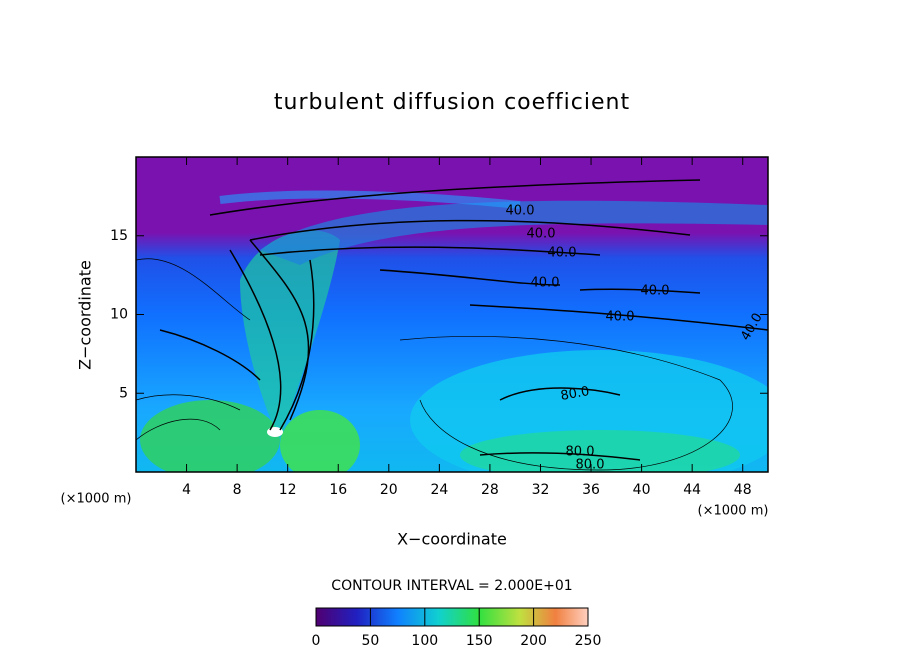 This screenshot has width=904, height=654. What do you see at coordinates (338, 490) in the screenshot?
I see `x-tick-label: 16` at bounding box center [338, 490].